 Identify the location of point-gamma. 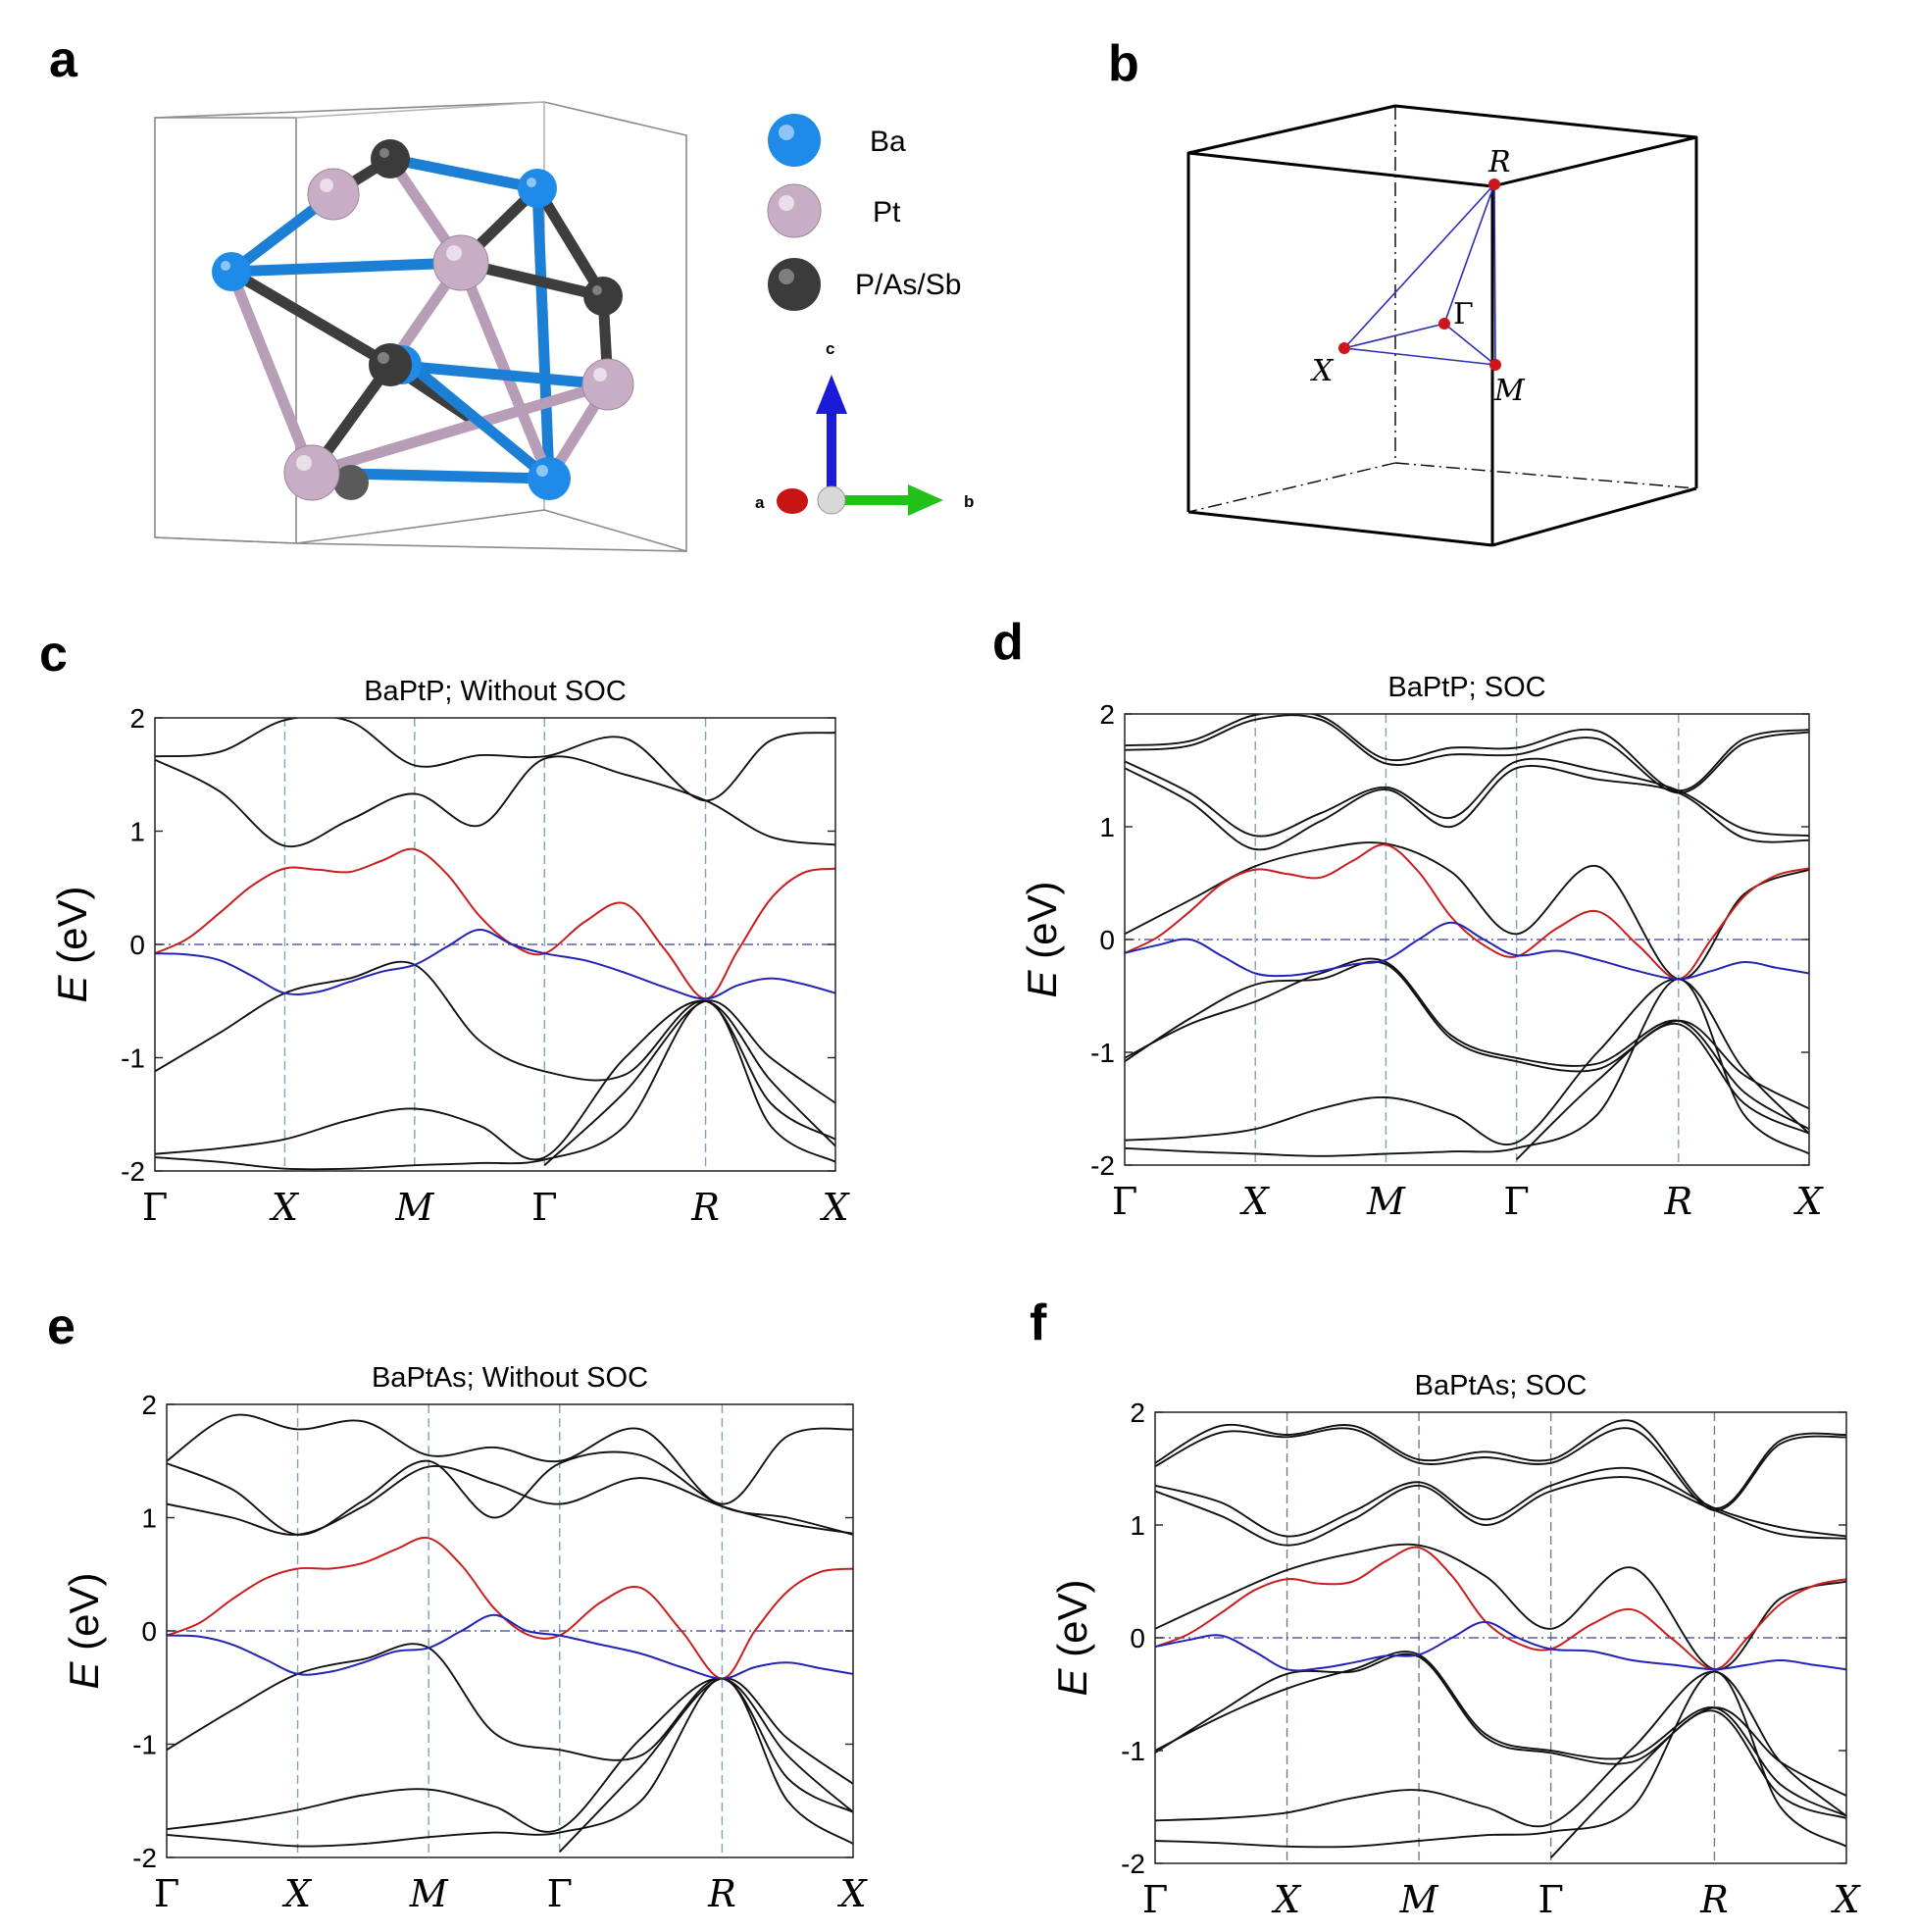
(1444, 324).